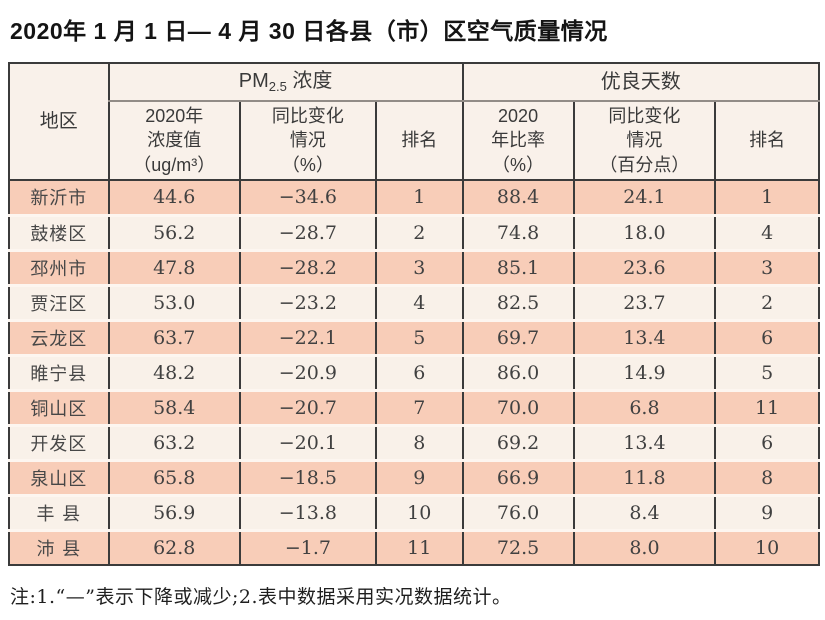 The width and height of the screenshot is (825, 620). I want to click on page-title: 2020年 1 月 1 日— 4 月 30 日各县（市）区空气质量情况, so click(309, 31).